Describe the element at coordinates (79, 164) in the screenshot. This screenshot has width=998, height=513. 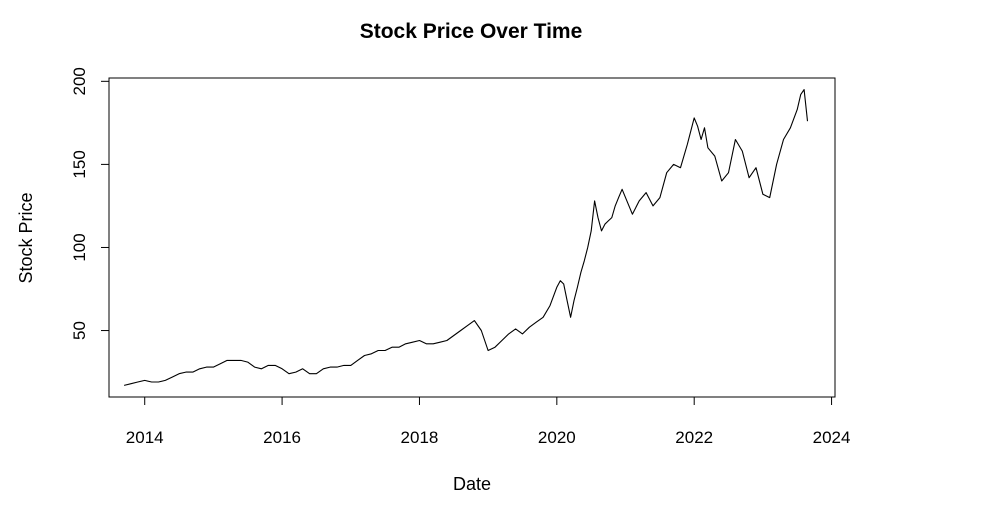
I see `y-tick-label: 150` at that location.